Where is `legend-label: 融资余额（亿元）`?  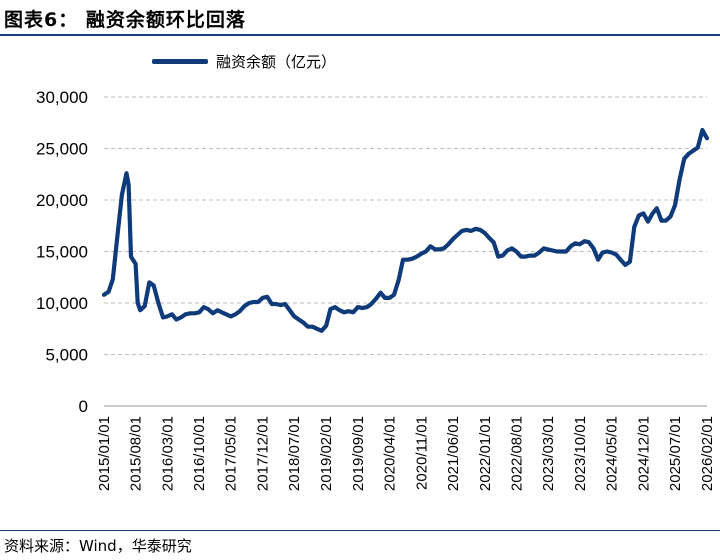
legend-label: 融资余额（亿元） is located at coordinates (276, 61).